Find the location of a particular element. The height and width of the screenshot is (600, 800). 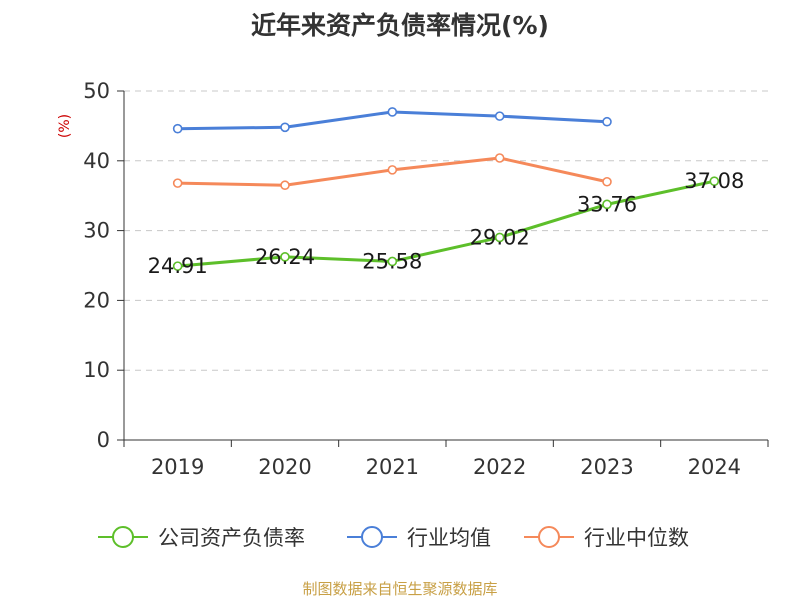

y-tick-label: 50 is located at coordinates (96, 91).